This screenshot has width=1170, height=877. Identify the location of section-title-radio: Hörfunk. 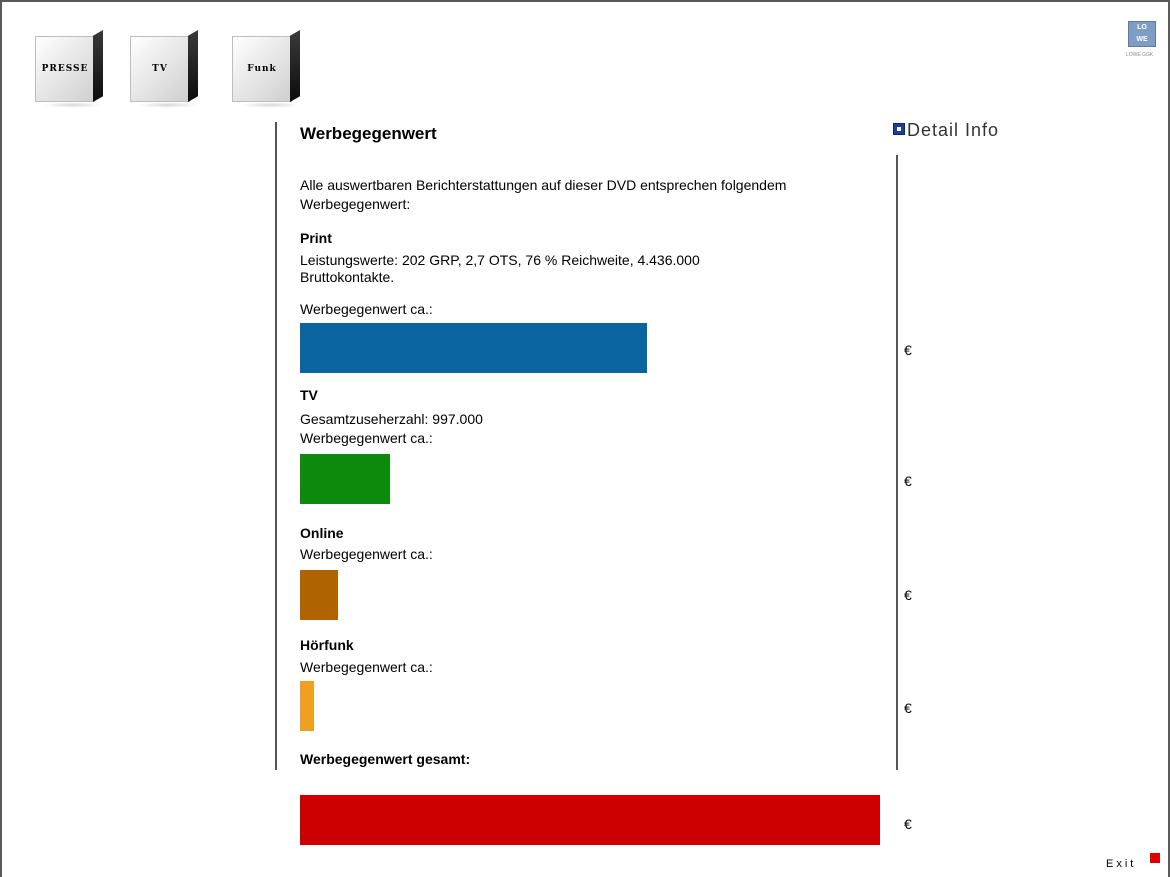
(327, 645).